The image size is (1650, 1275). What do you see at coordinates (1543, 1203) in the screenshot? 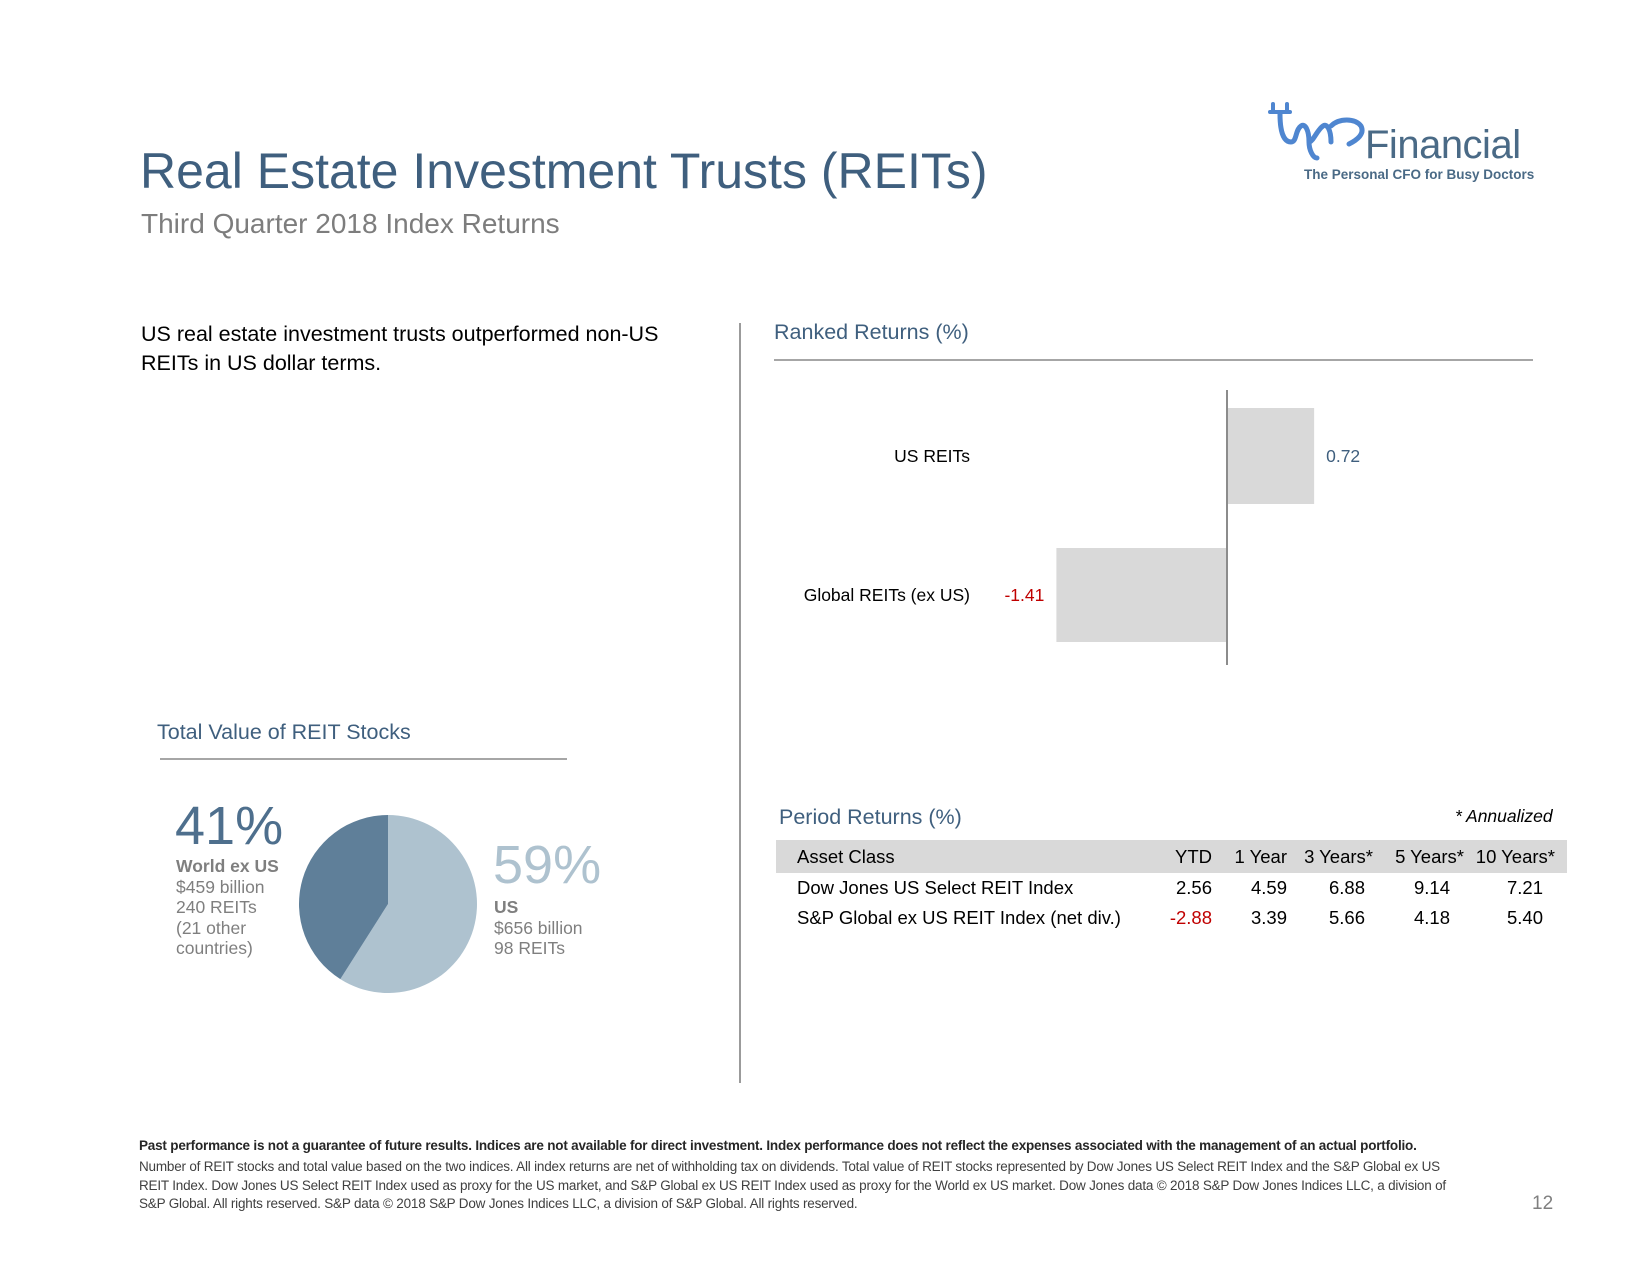
I see `page-number: 12` at bounding box center [1543, 1203].